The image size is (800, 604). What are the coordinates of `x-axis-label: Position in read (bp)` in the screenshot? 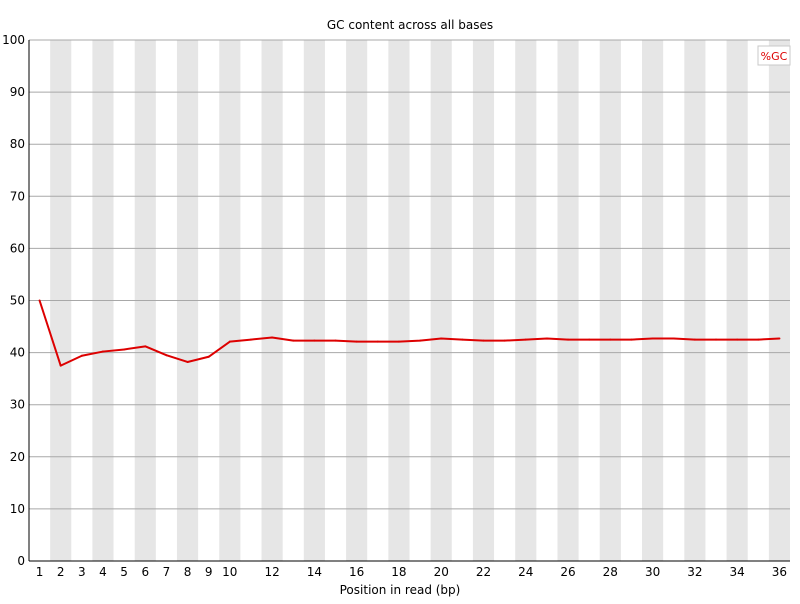 It's located at (400, 590).